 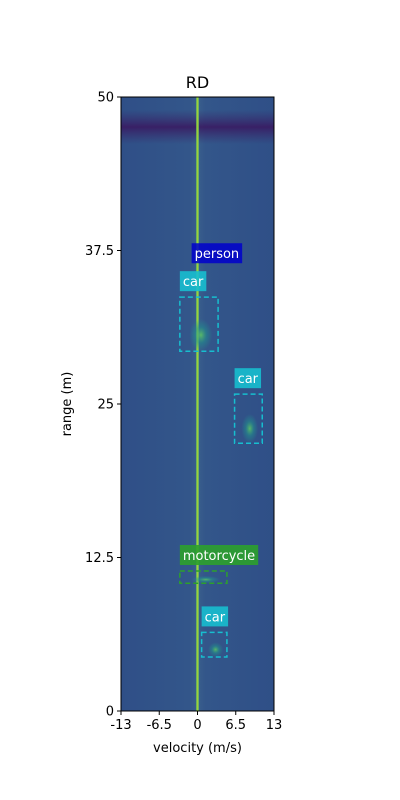 I want to click on x-tick-label: -6.5, so click(x=159, y=725).